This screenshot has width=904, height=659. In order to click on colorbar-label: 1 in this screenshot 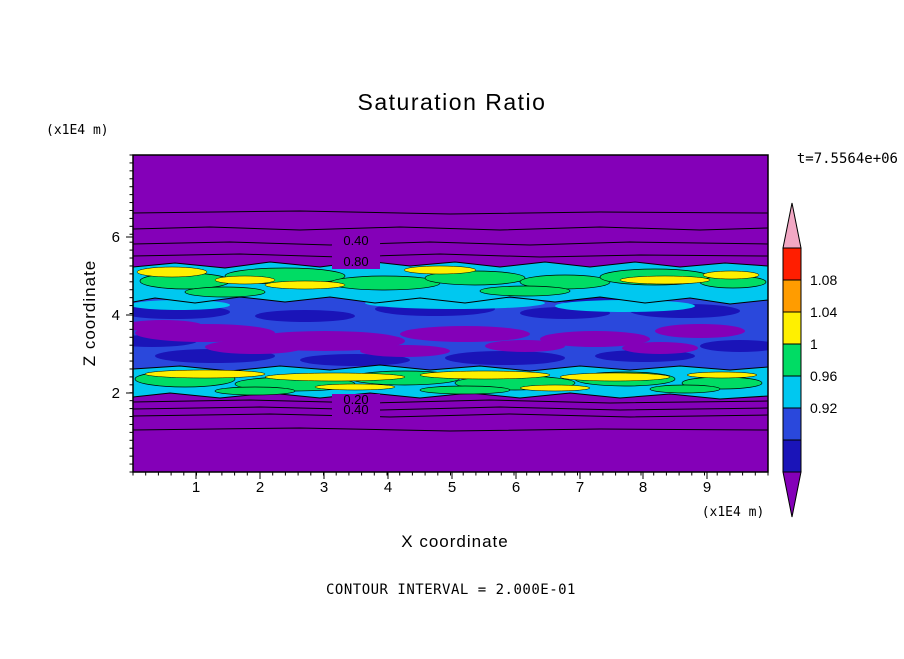, I will do `click(814, 344)`.